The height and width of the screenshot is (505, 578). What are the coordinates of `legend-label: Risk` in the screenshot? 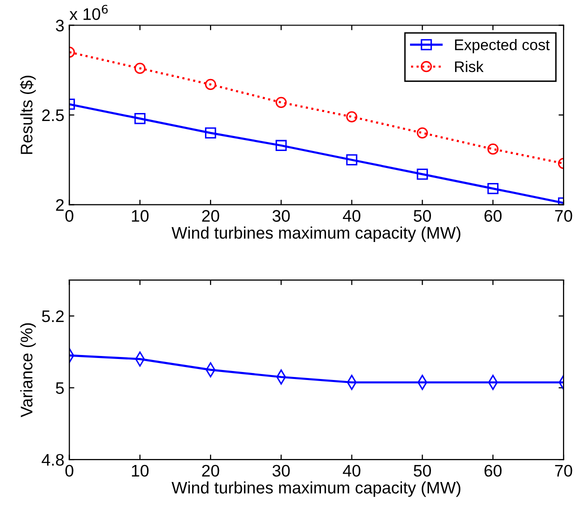 It's located at (469, 66).